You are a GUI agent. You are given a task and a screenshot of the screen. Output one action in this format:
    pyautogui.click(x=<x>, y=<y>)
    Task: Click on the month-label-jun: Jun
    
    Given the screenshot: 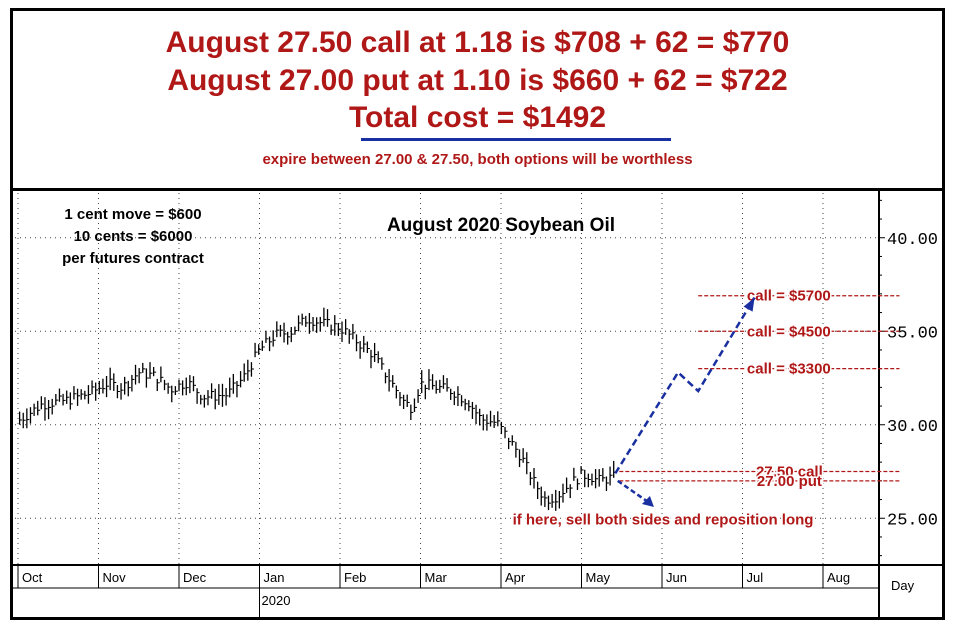 What is the action you would take?
    pyautogui.click(x=676, y=577)
    